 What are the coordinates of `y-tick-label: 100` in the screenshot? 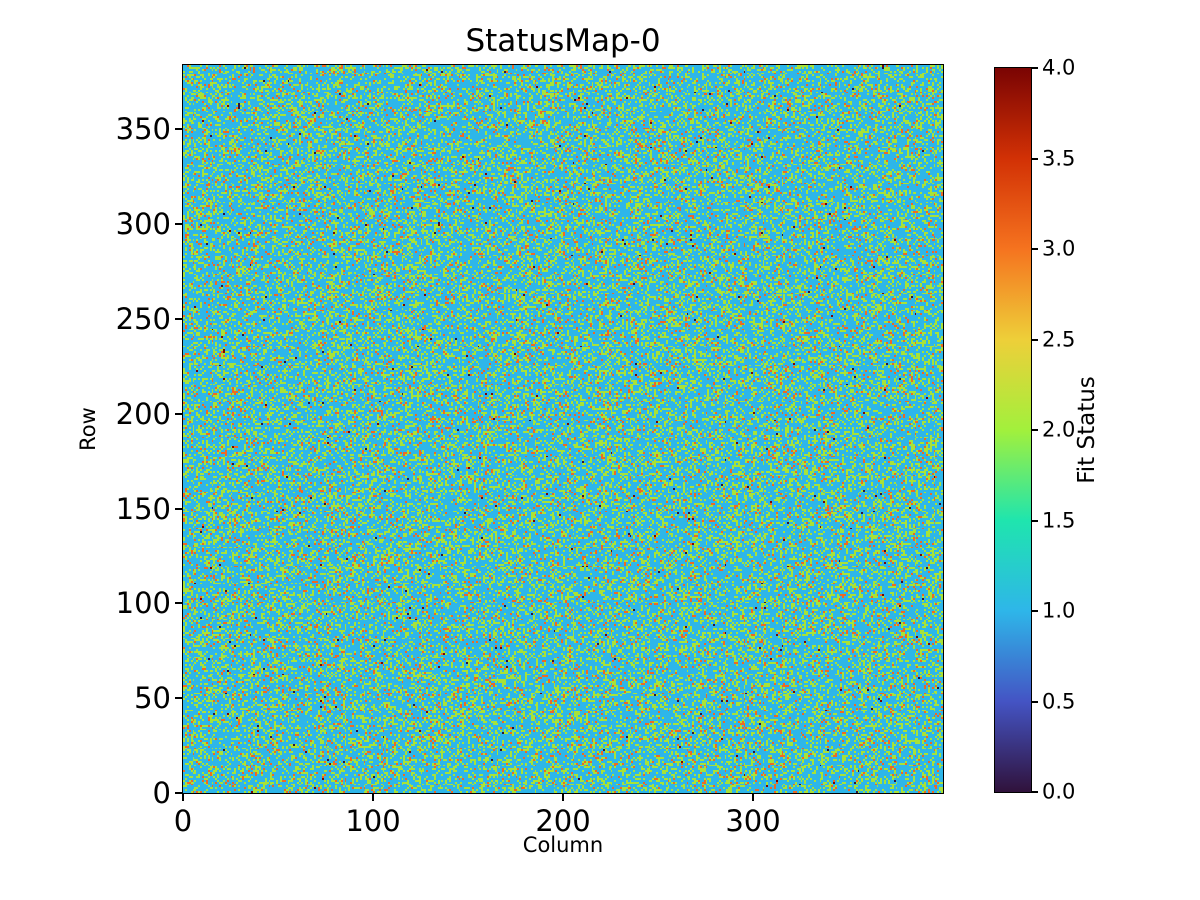 It's located at (143, 603).